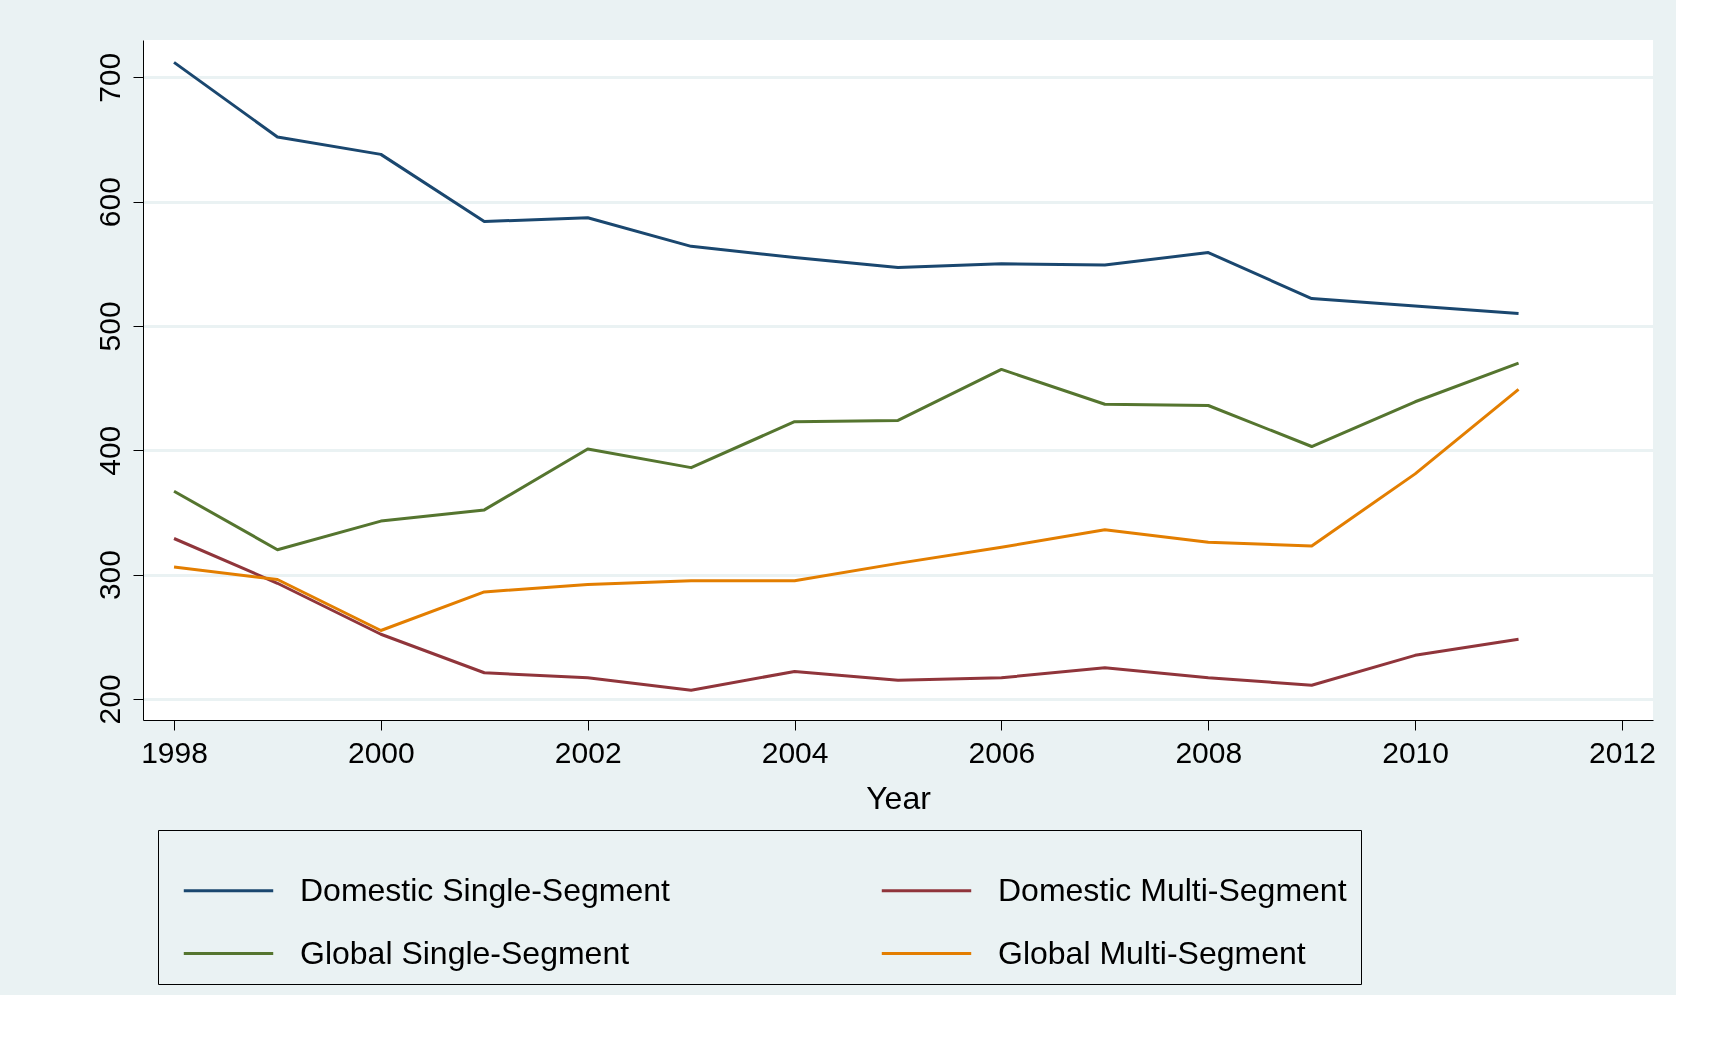 Image resolution: width=1734 pixels, height=1052 pixels. I want to click on y-tick-label: 700, so click(109, 77).